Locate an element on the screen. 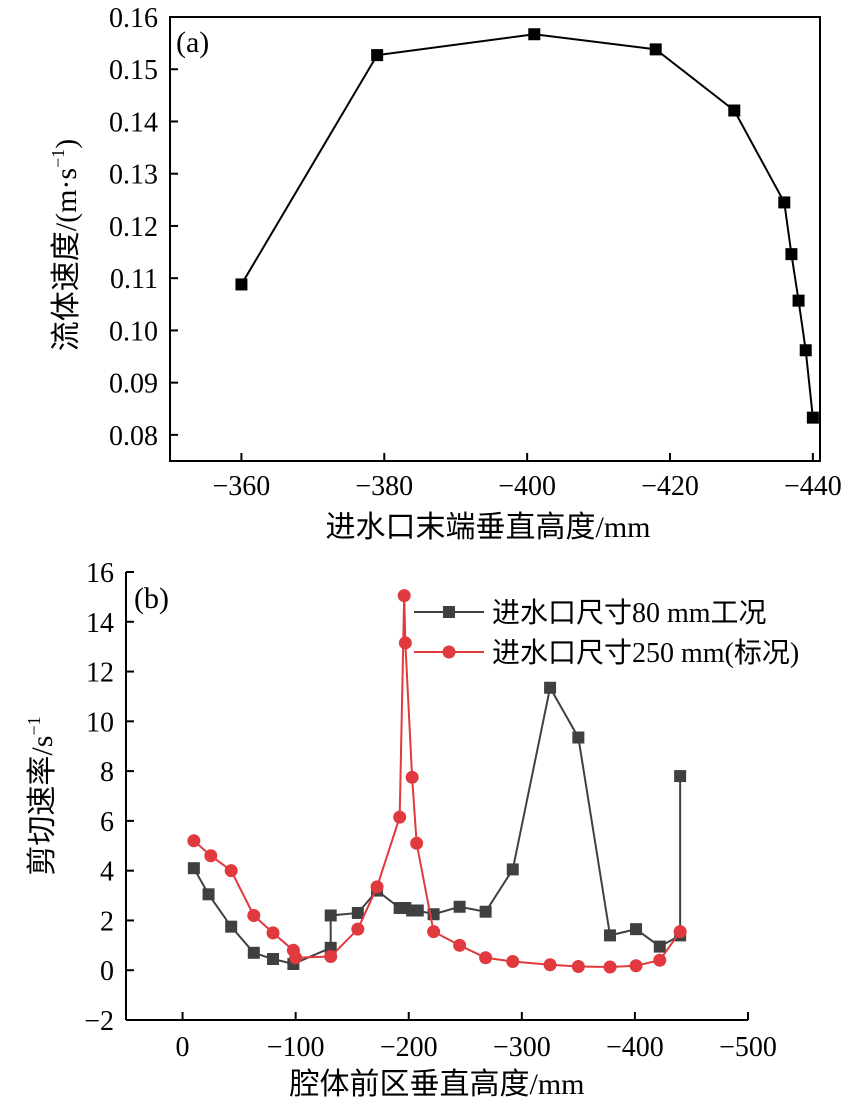 The width and height of the screenshot is (864, 1106). y-axis-label-b: 剪切速率/s−1 is located at coordinates (41, 795).